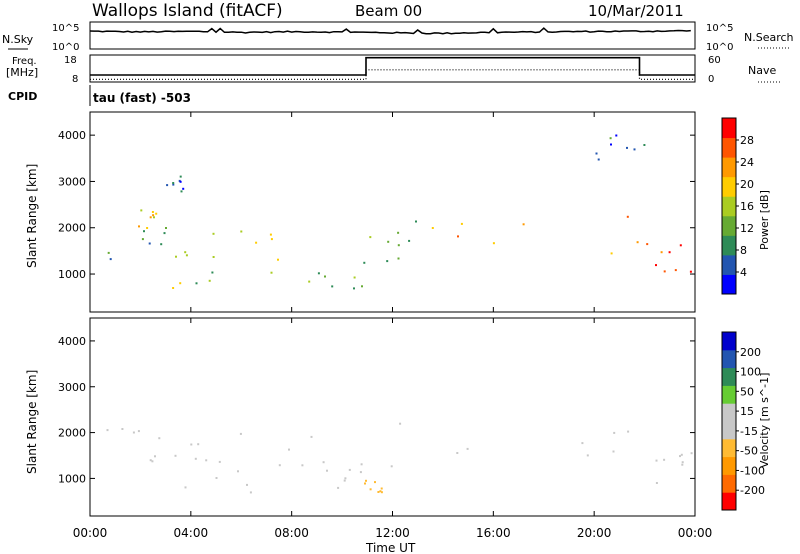 This screenshot has width=800, height=554. What do you see at coordinates (695, 533) in the screenshot?
I see `x-tick-label: 00:00` at bounding box center [695, 533].